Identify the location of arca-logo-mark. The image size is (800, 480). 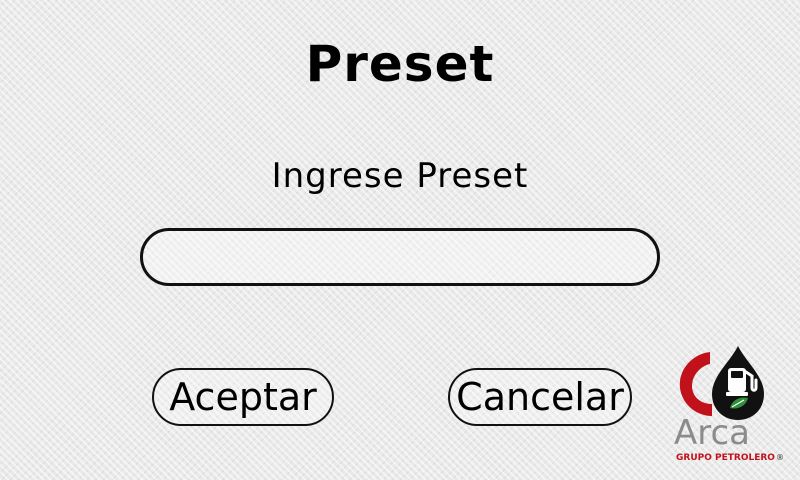
(721, 383).